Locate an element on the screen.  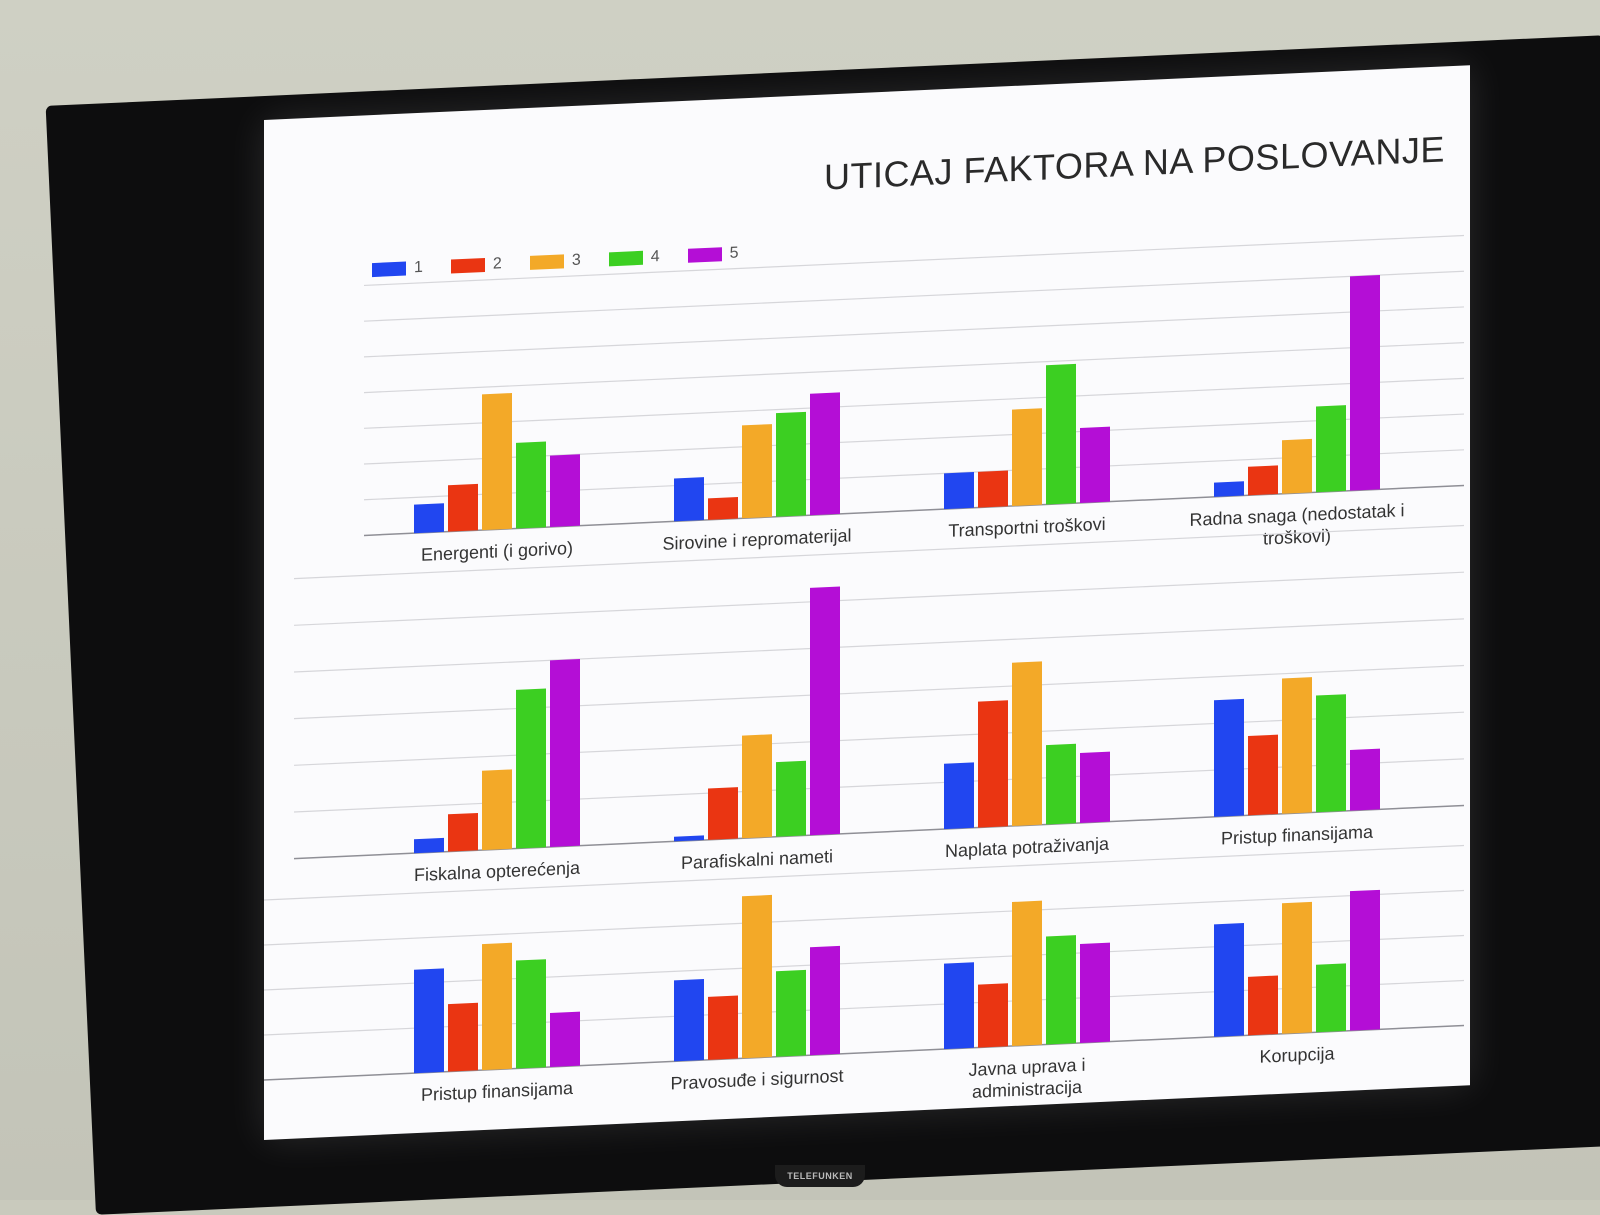
bar-row1-group4-series4 is located at coordinates (1331, 449).